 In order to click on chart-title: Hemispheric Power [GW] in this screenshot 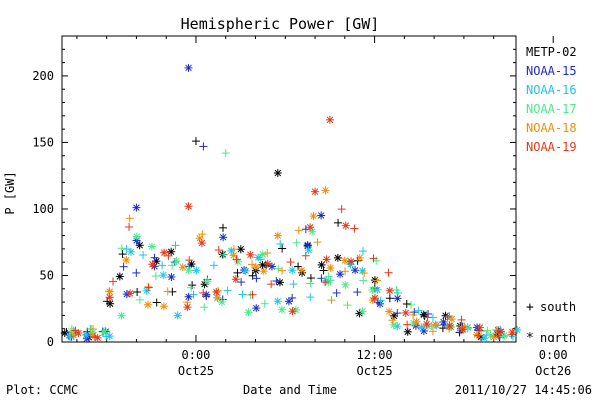, I will do `click(280, 24)`.